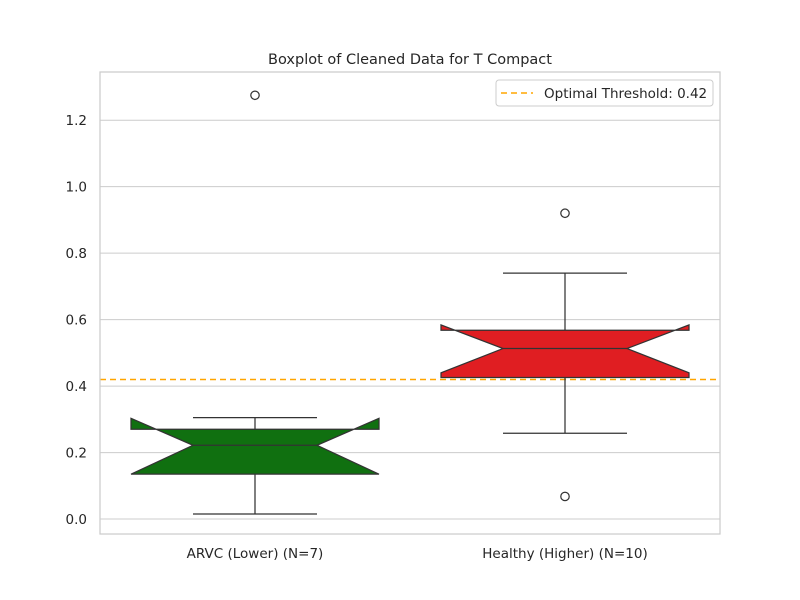 This screenshot has width=800, height=600. What do you see at coordinates (76, 321) in the screenshot?
I see `y-tick-label: 0.6` at bounding box center [76, 321].